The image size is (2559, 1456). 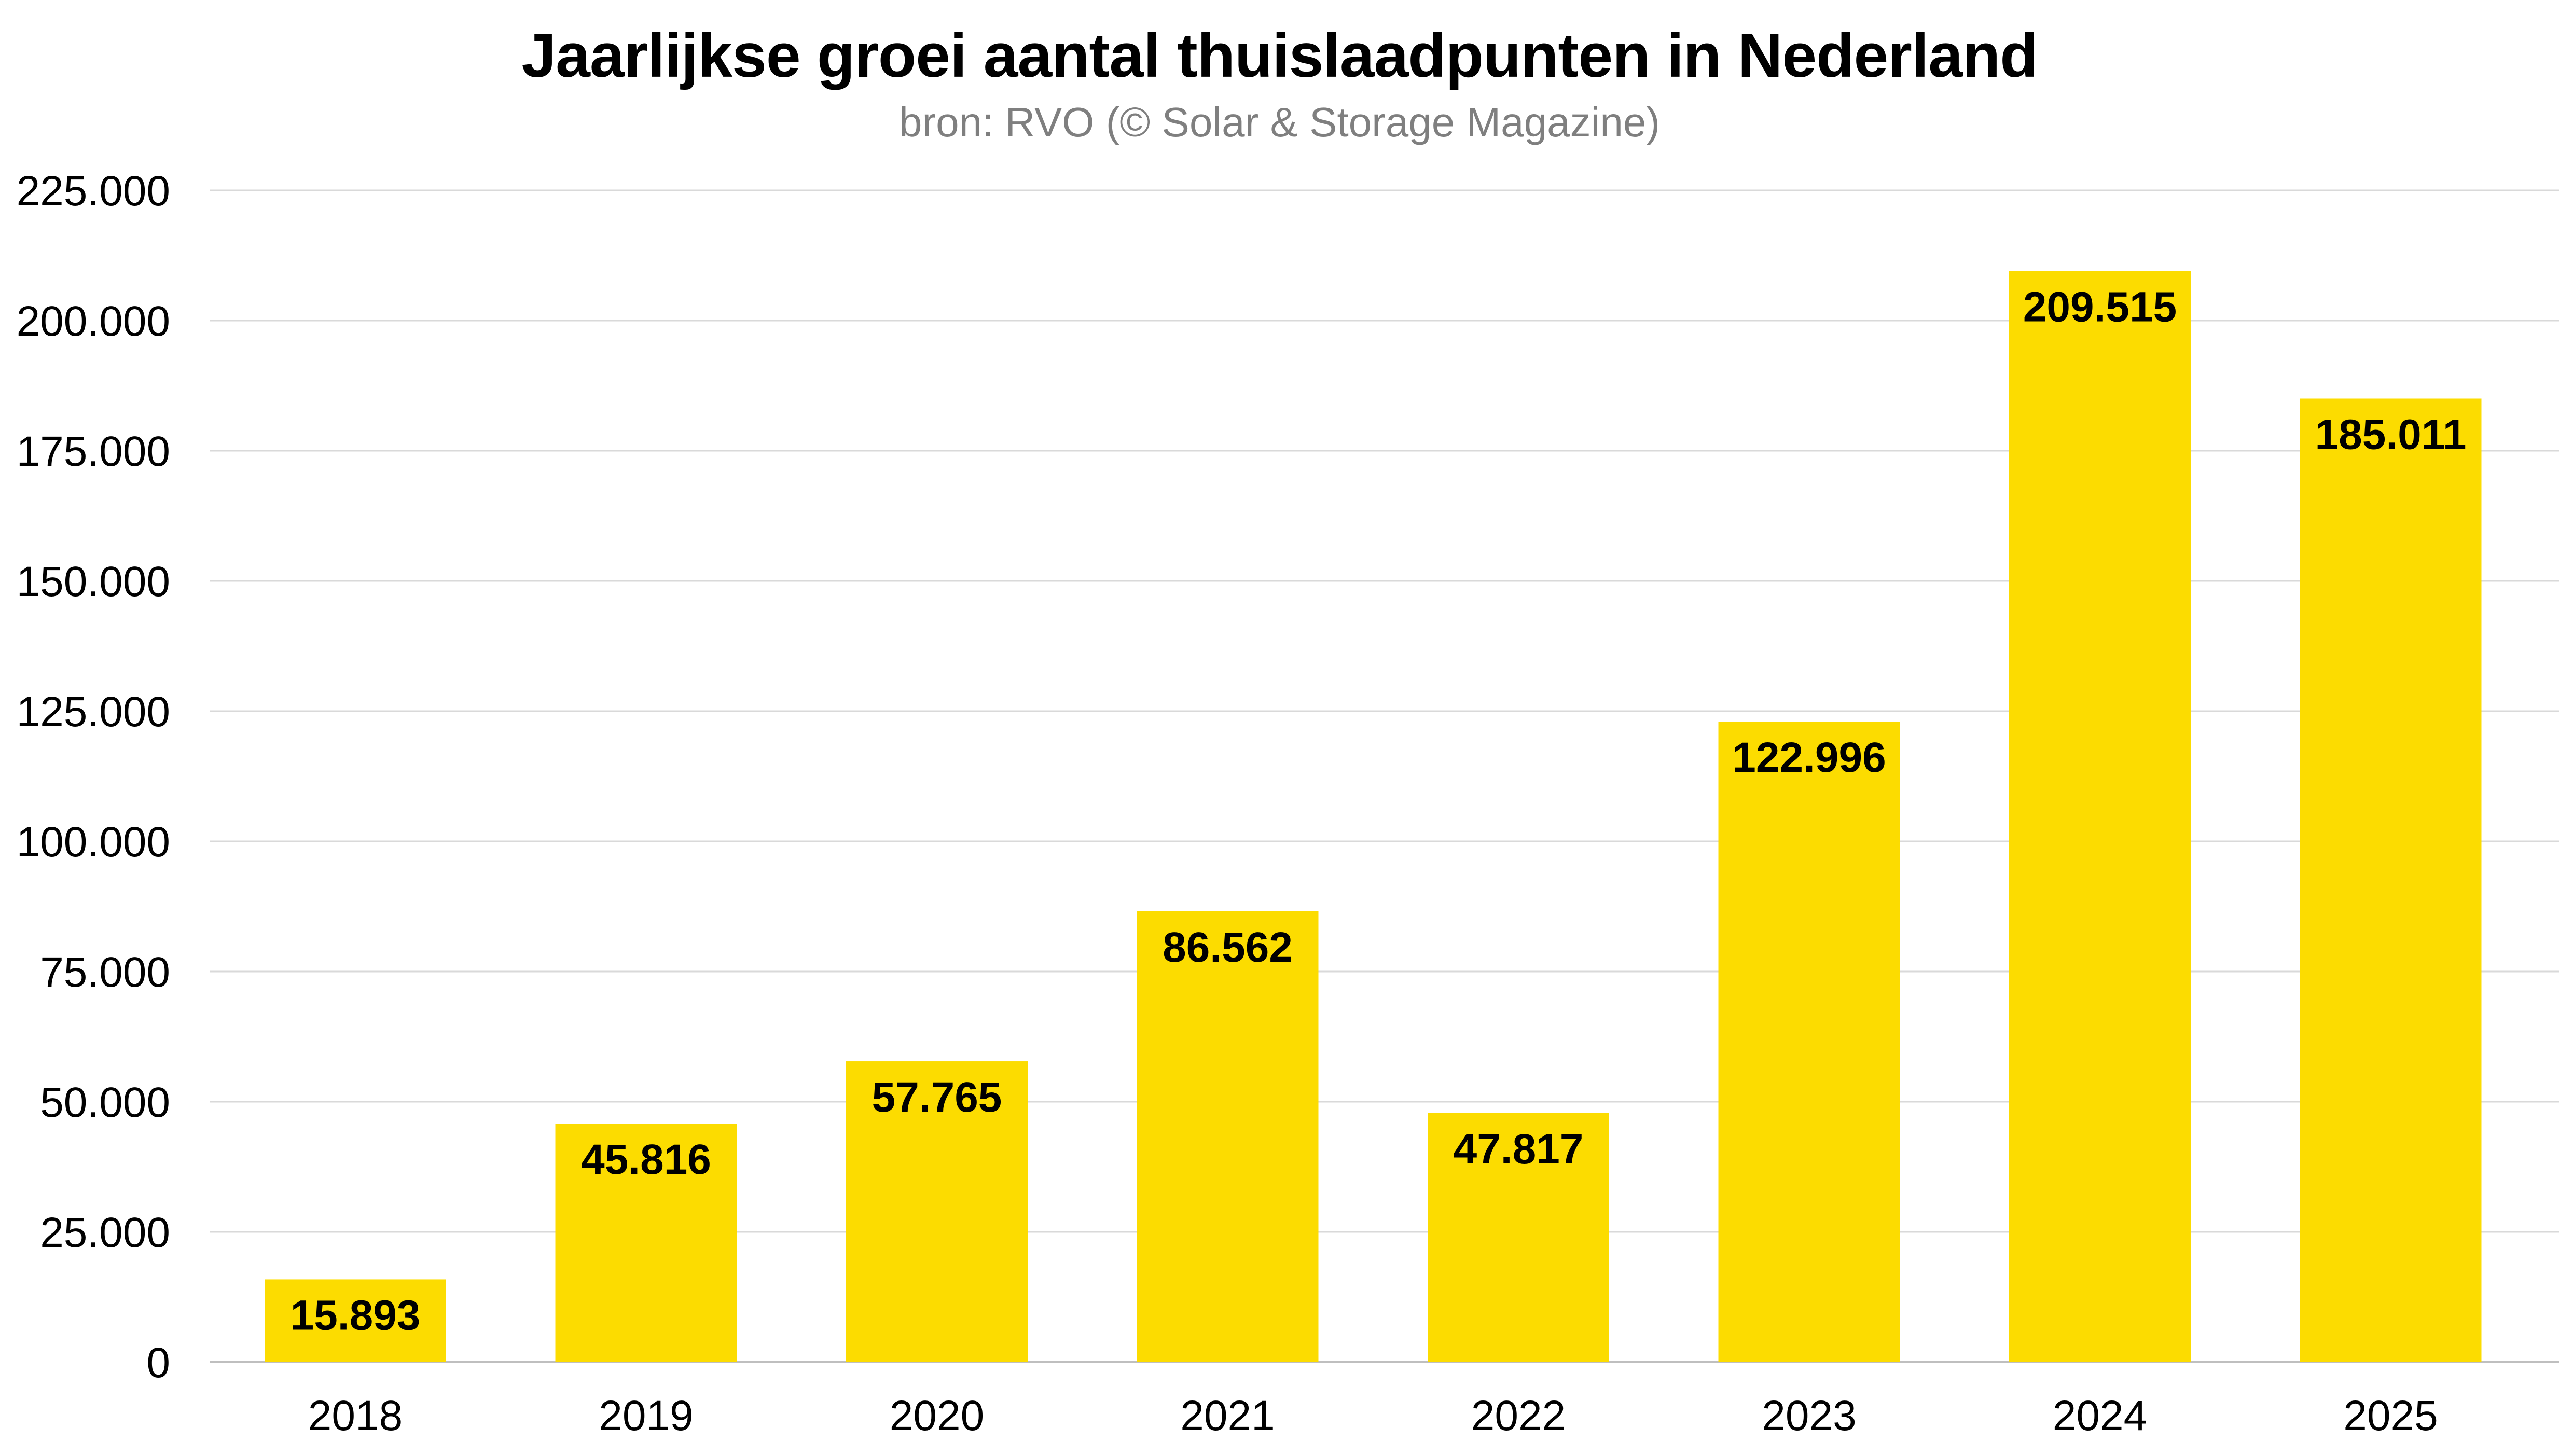 What do you see at coordinates (105, 1102) in the screenshot?
I see `y-tick-label: 50.000` at bounding box center [105, 1102].